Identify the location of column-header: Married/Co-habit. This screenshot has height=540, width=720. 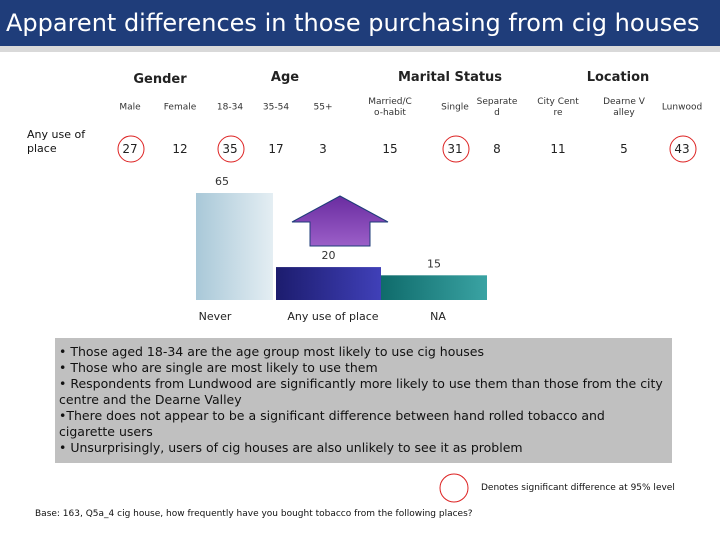
(390, 107).